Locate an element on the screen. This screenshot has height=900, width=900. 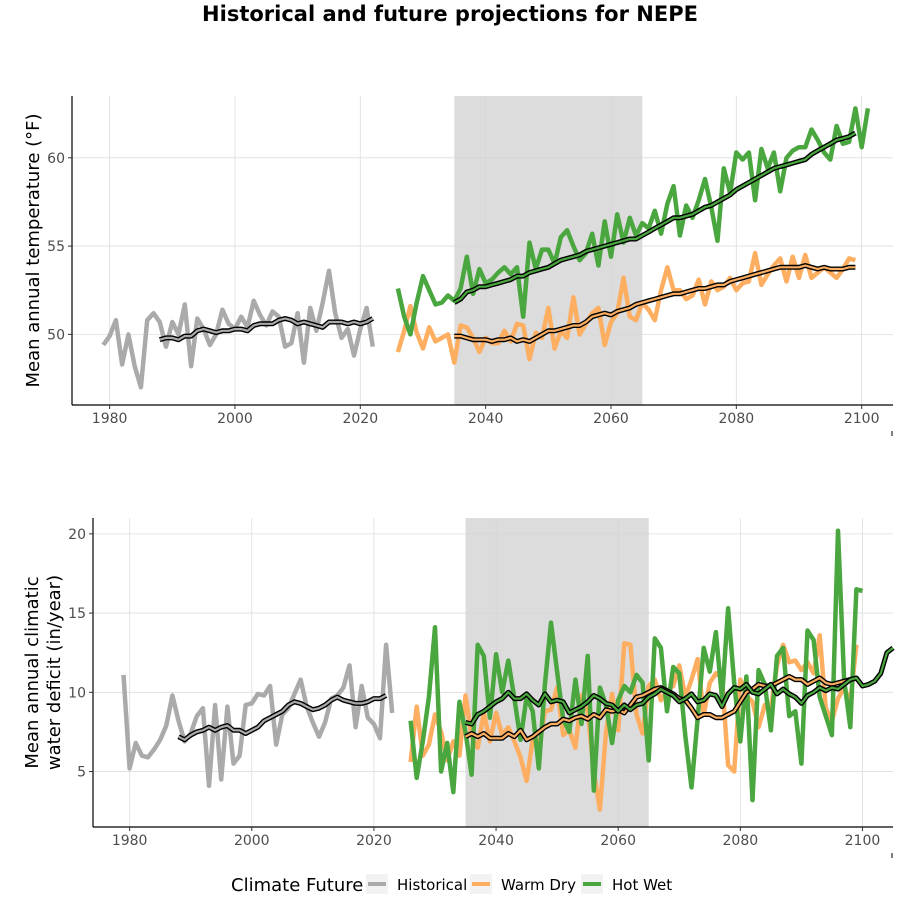
y-axis-title: Mean annual temperature (°F) is located at coordinates (33, 250).